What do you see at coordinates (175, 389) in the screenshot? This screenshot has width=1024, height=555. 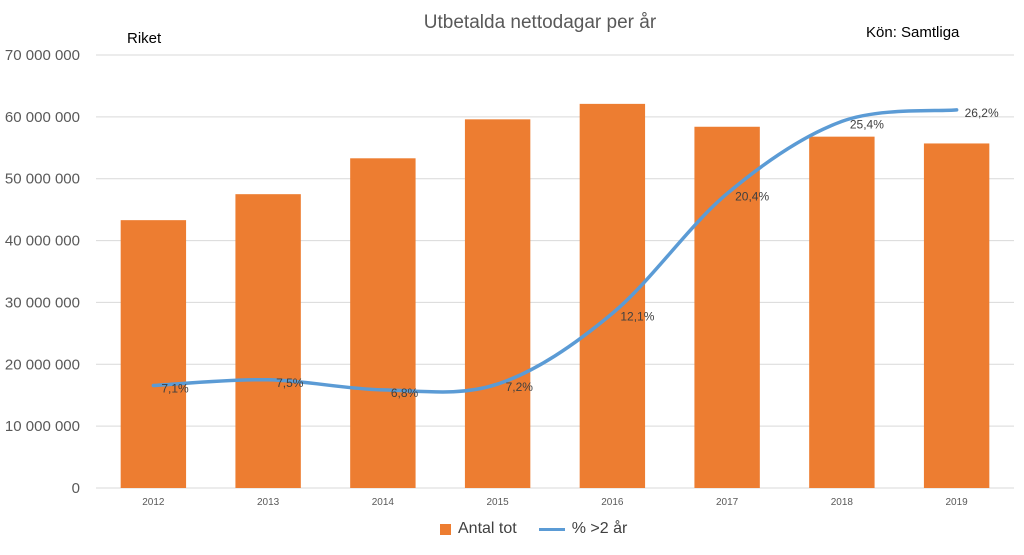 I see `data-label: 7,1%` at bounding box center [175, 389].